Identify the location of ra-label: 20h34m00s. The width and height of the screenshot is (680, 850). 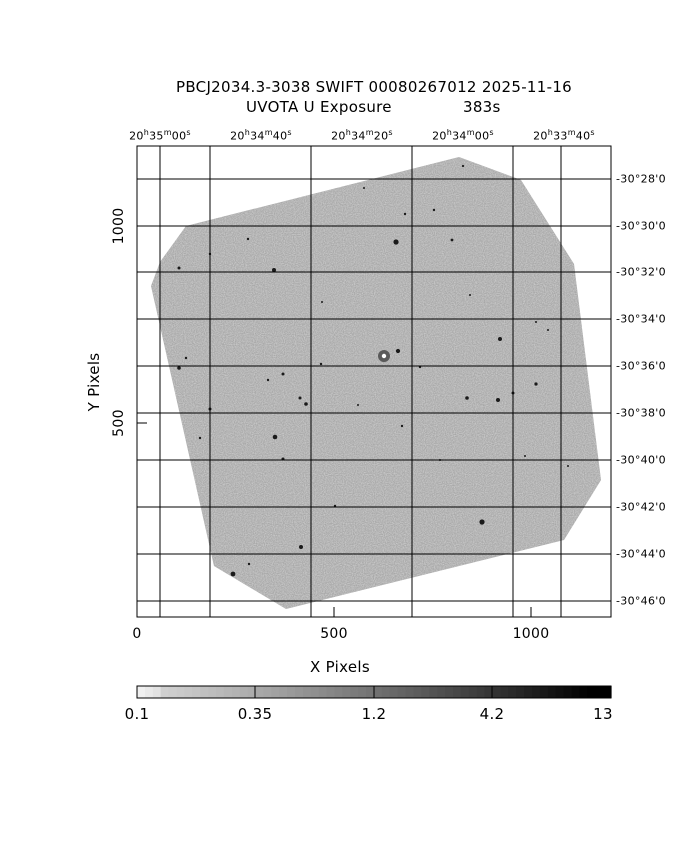
(463, 135).